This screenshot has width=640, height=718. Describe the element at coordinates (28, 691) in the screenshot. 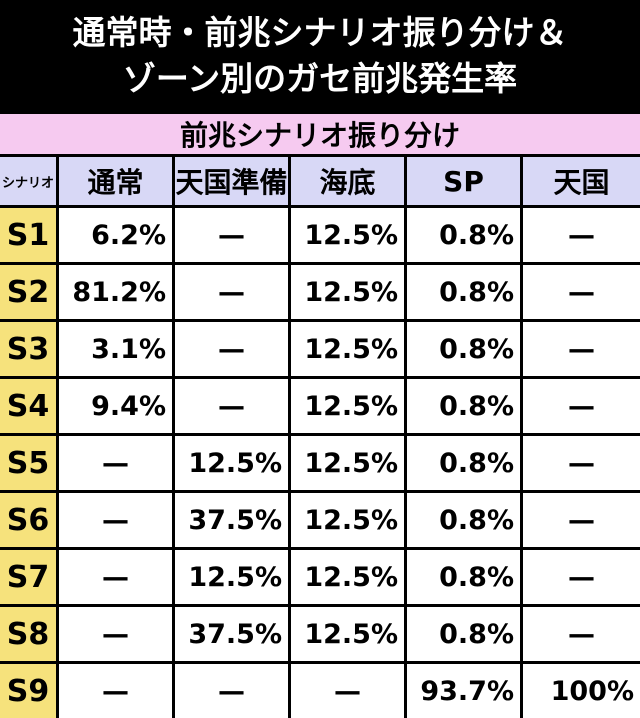

I see `row-label: S9` at that location.